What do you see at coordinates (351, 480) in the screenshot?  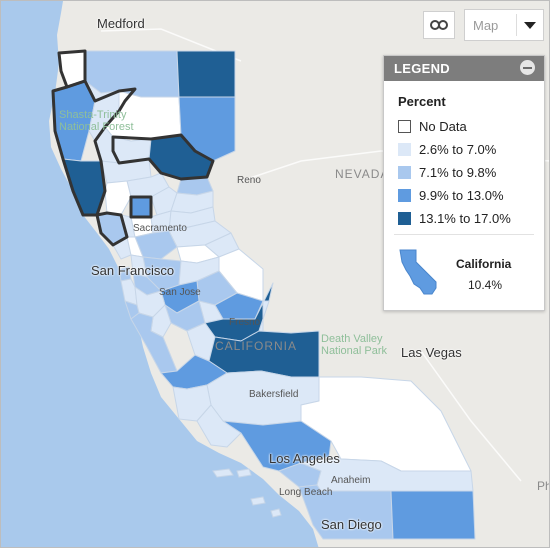 I see `place-label-anaheim: Anaheim` at bounding box center [351, 480].